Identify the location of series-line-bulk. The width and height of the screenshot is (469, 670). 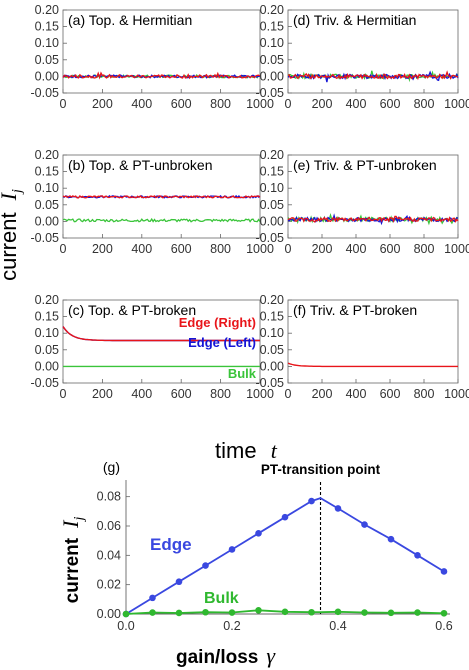
(285, 612).